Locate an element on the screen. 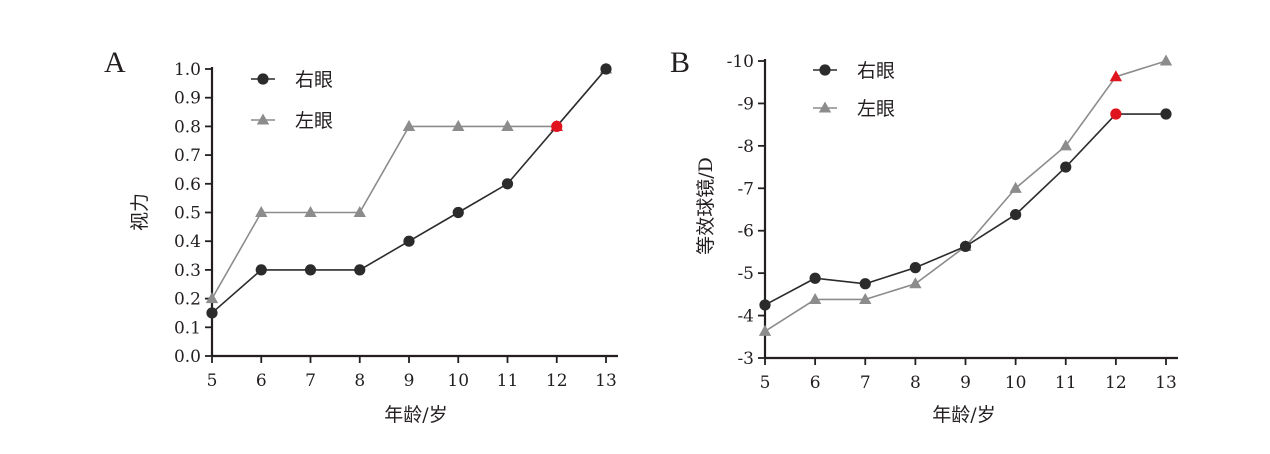  panel-a-y-tick-label: 0.9 is located at coordinates (187, 99).